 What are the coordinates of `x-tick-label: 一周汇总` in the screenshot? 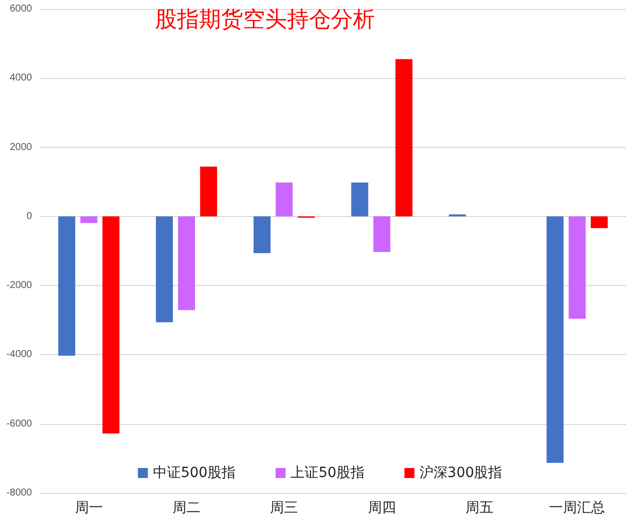 It's located at (577, 508).